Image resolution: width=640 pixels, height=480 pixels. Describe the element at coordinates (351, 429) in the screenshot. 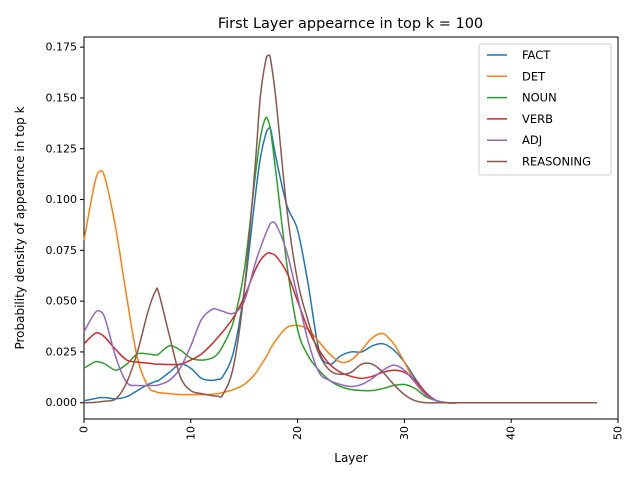

I see `x-axis-ticks: 0 10 20 30 40 50` at that location.